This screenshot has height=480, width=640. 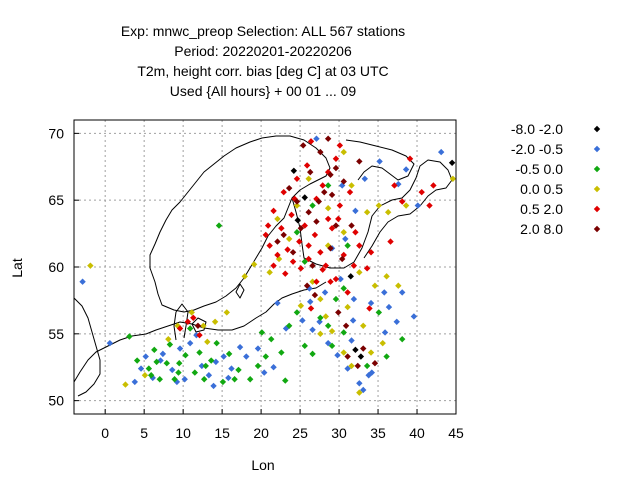 What do you see at coordinates (262, 71) in the screenshot?
I see `title-line: T2m, height corr. bias [deg C] at 03 UTC` at bounding box center [262, 71].